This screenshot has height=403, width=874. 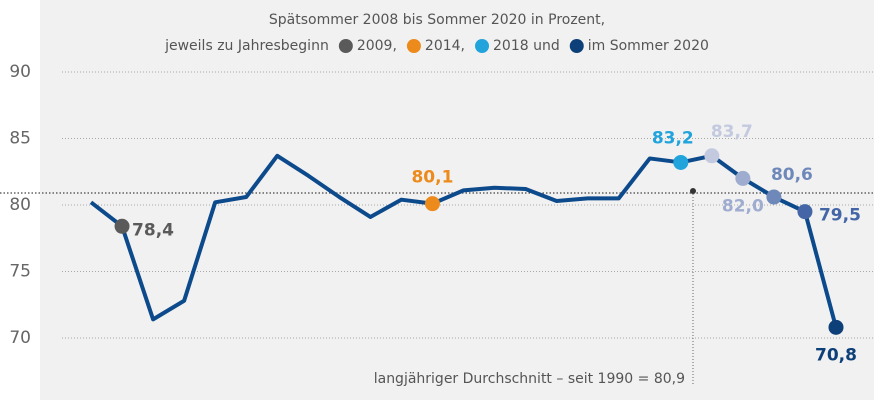 What do you see at coordinates (20, 272) in the screenshot?
I see `y-tick-label: 75` at bounding box center [20, 272].